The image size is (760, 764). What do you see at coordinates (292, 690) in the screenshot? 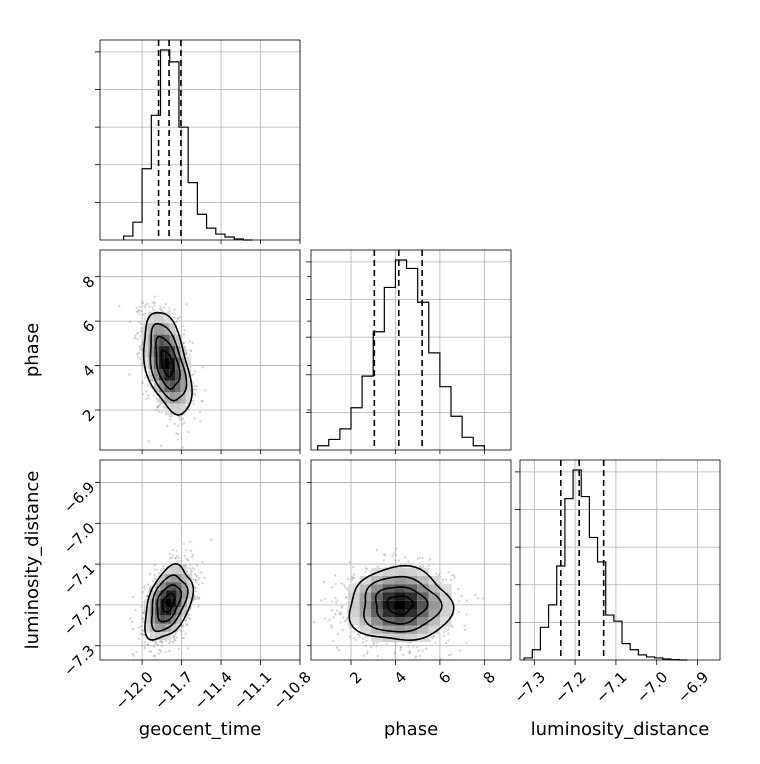
I see `xtick-label-geocent_time-4: −10.8` at bounding box center [292, 690].